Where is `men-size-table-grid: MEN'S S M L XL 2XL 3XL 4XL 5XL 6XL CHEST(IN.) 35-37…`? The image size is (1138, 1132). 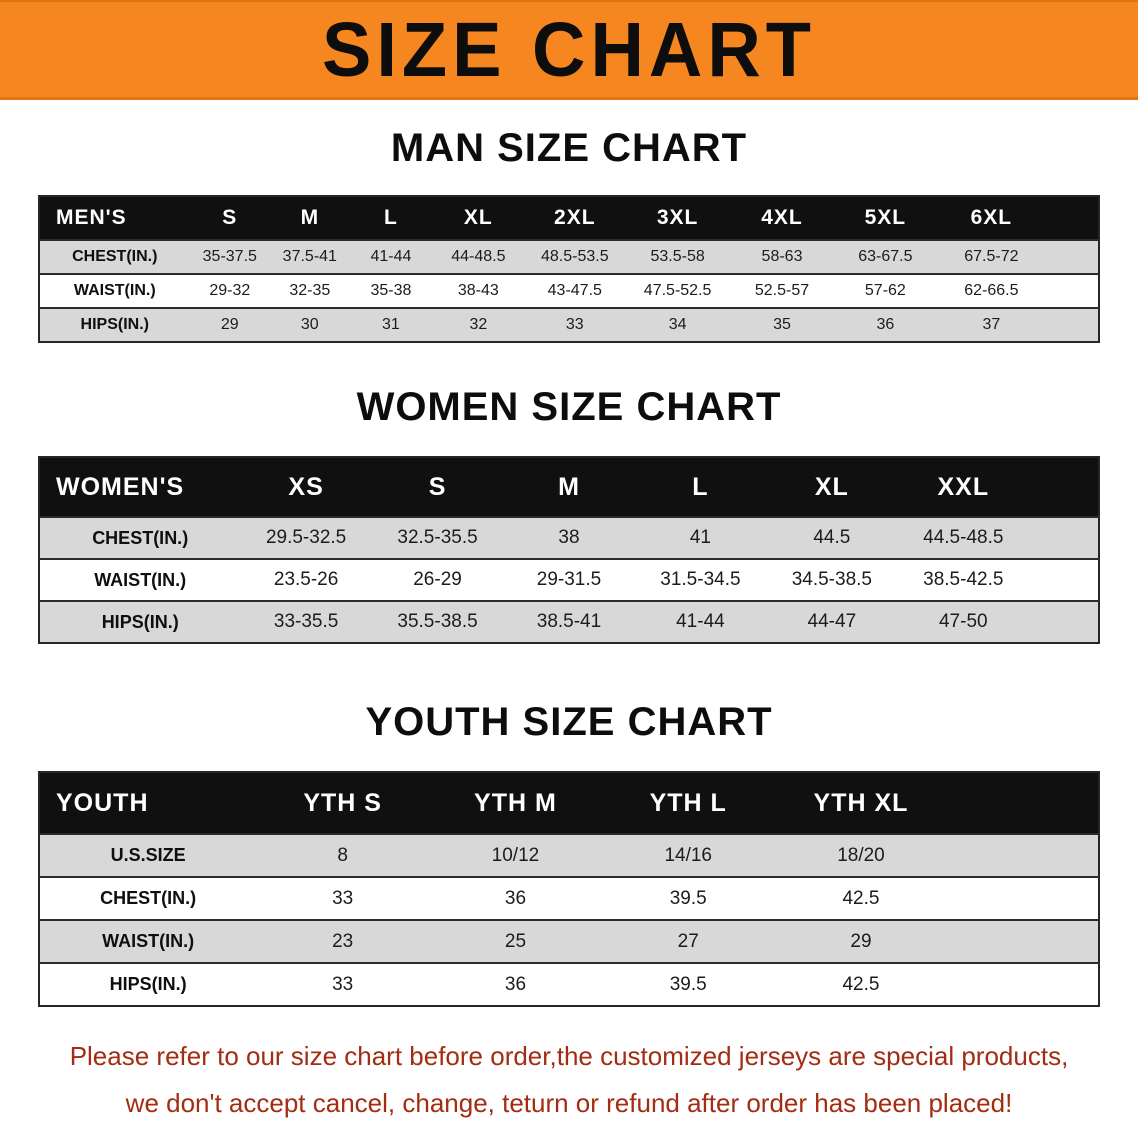 men-size-table-grid: MEN'S S M L XL 2XL 3XL 4XL 5XL 6XL CHEST(IN.) 35-37… is located at coordinates (569, 269).